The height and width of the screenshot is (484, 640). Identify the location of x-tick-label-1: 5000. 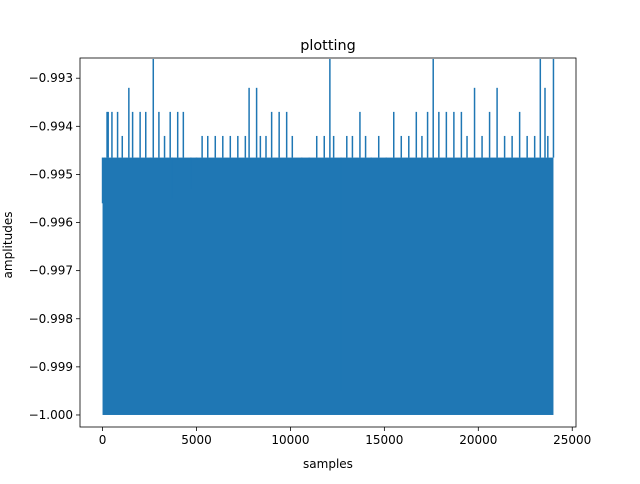
(196, 440).